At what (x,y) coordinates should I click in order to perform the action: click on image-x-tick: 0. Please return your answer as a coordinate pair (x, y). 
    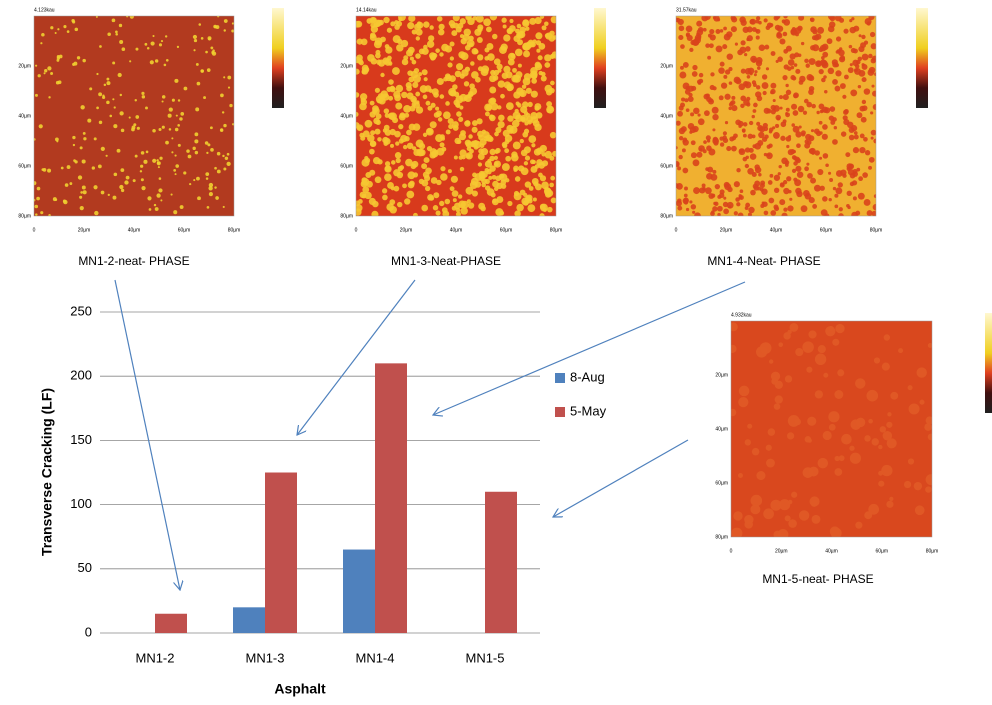
    Looking at the image, I should click on (356, 230).